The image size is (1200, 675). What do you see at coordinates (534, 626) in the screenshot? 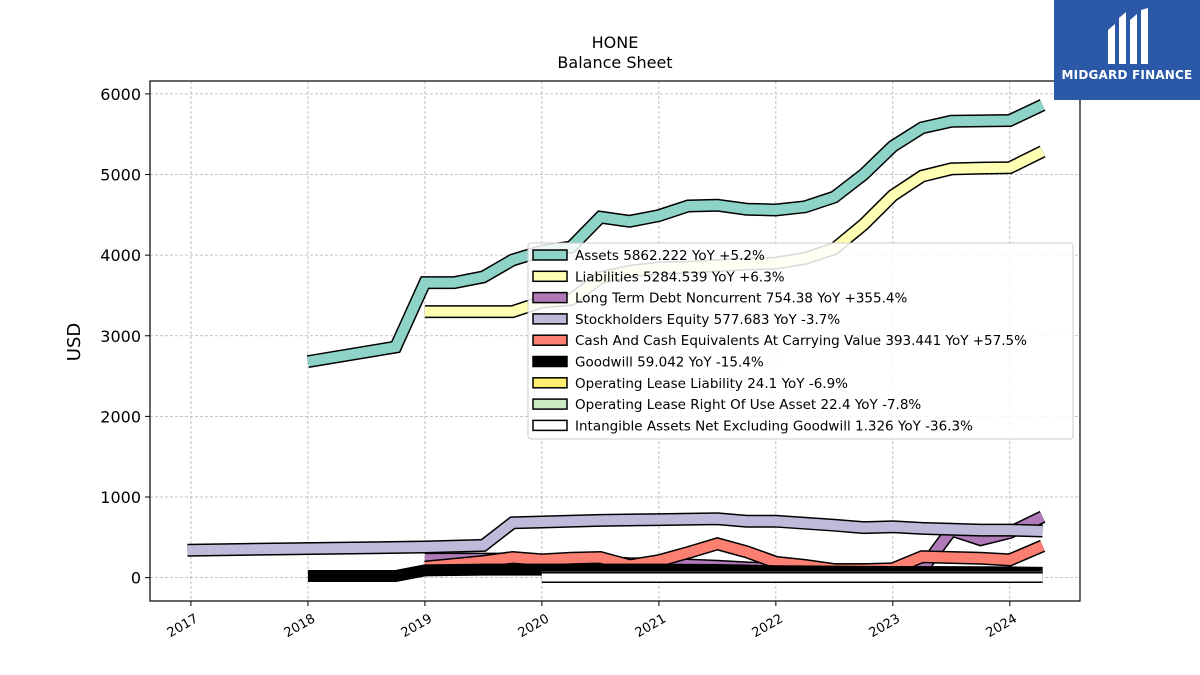
I see `x-tick-label: 2020` at bounding box center [534, 626].